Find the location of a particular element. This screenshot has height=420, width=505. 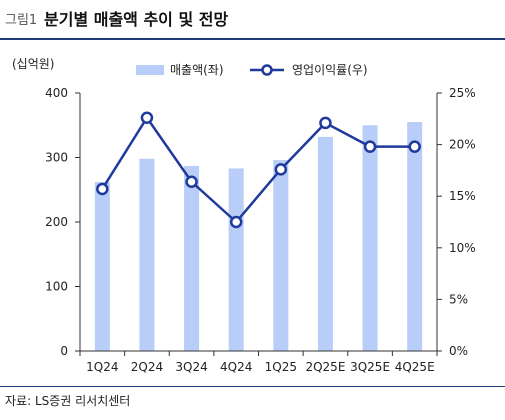

legend-bar-label: 매출액(좌) is located at coordinates (197, 70).